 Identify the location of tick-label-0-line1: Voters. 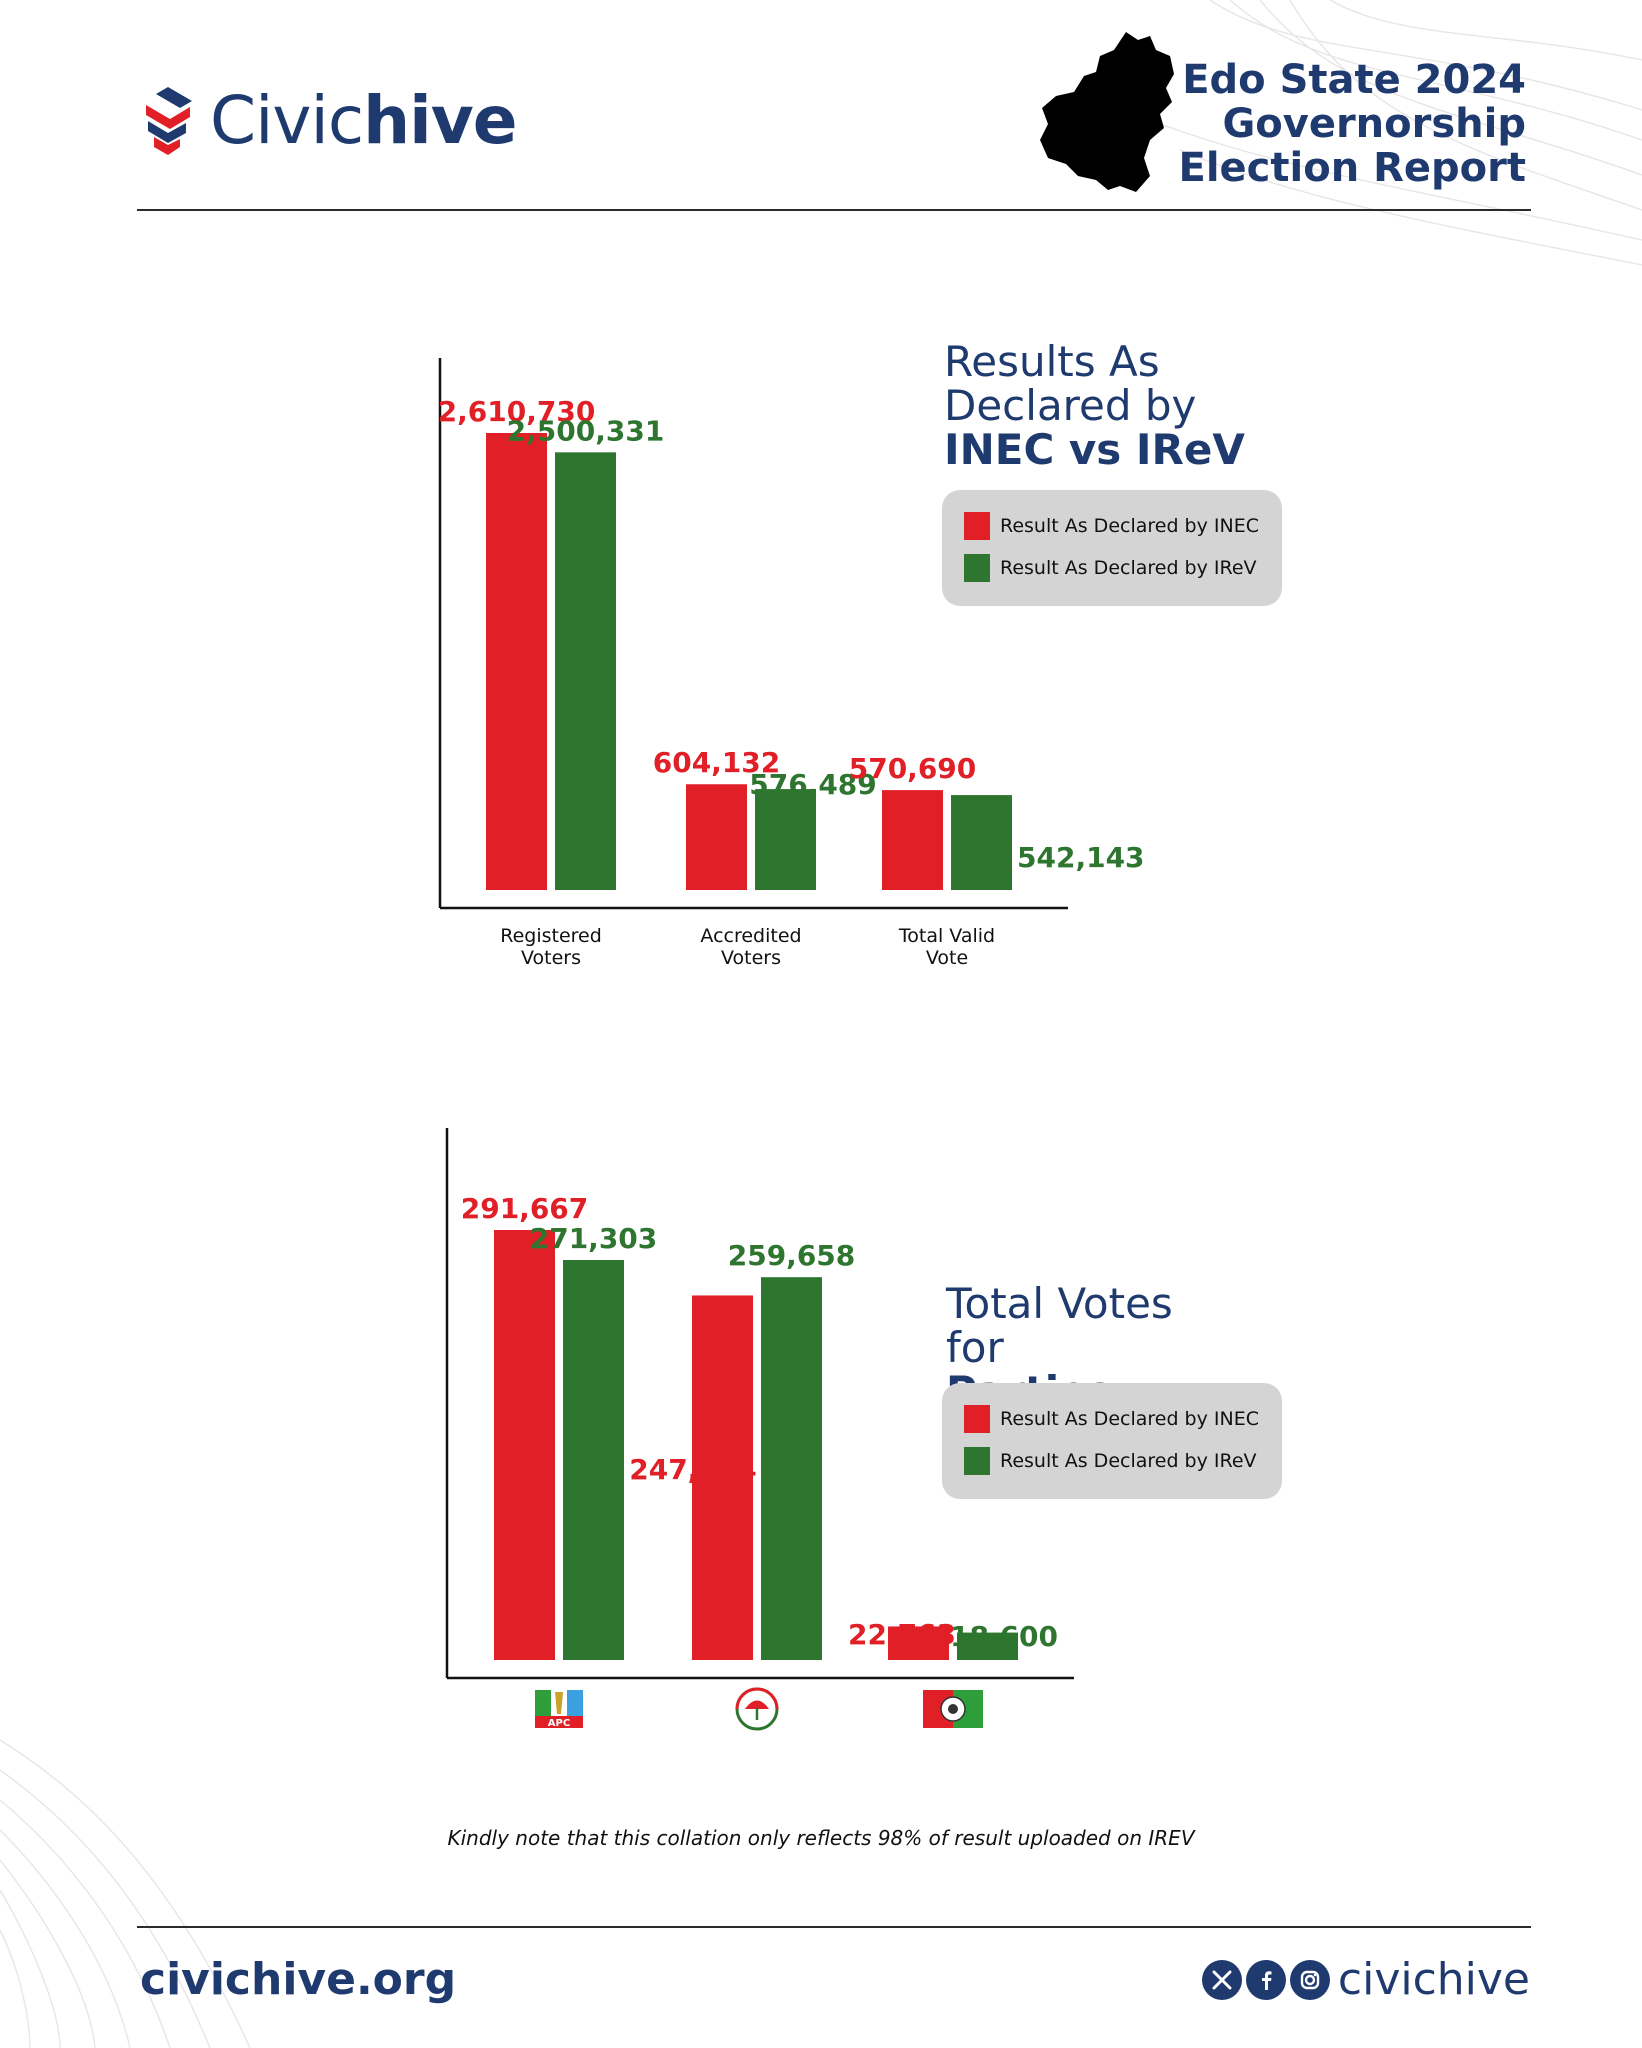
(551, 958).